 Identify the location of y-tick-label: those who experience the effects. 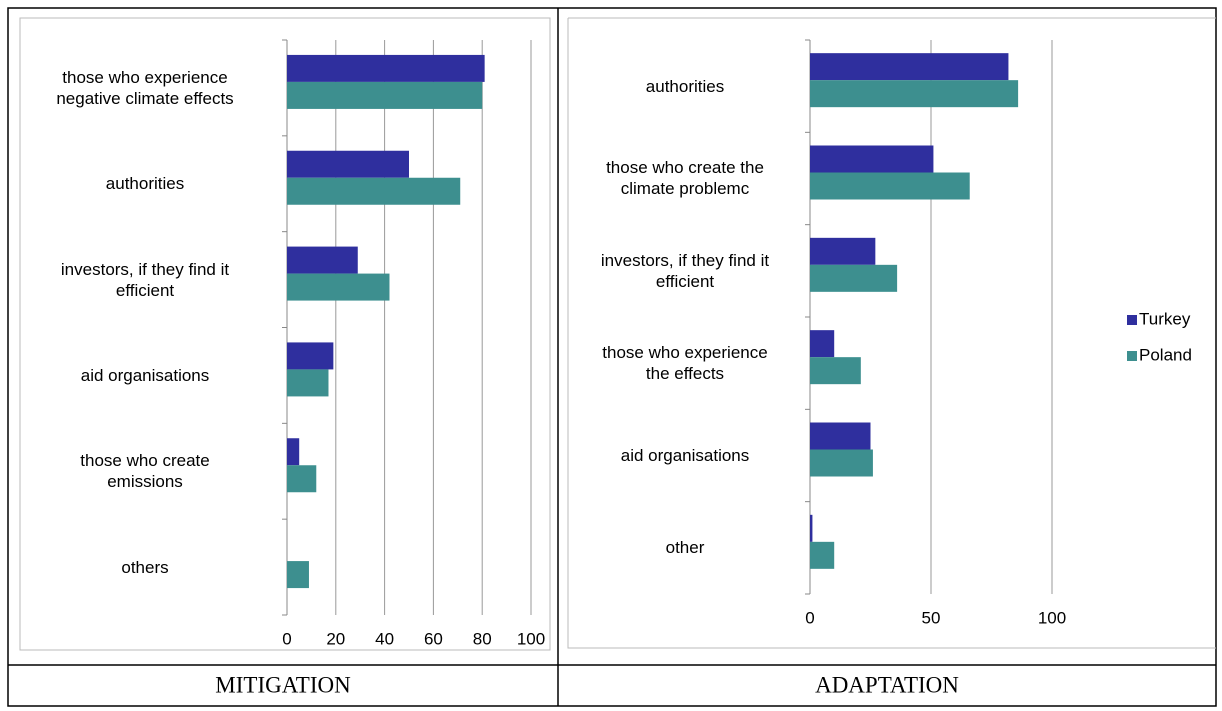
(685, 363).